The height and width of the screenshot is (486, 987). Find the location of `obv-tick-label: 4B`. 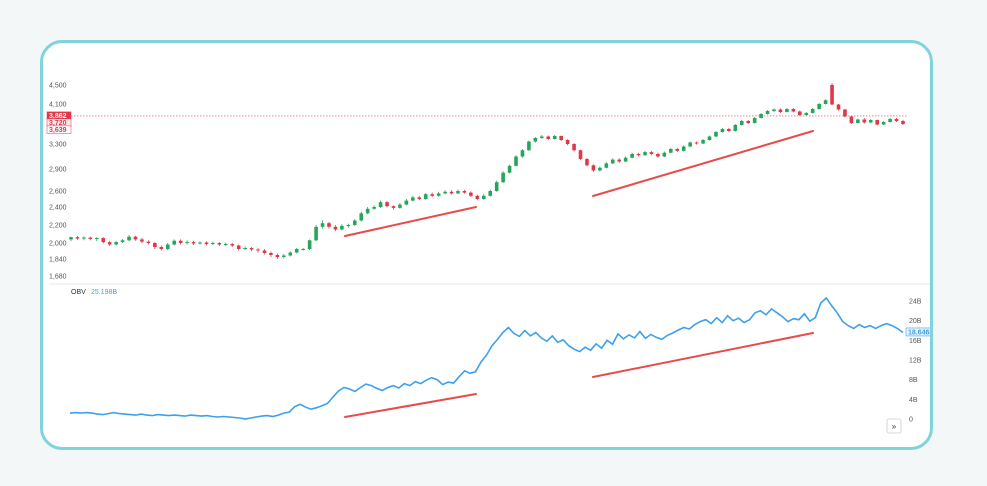

obv-tick-label: 4B is located at coordinates (913, 400).